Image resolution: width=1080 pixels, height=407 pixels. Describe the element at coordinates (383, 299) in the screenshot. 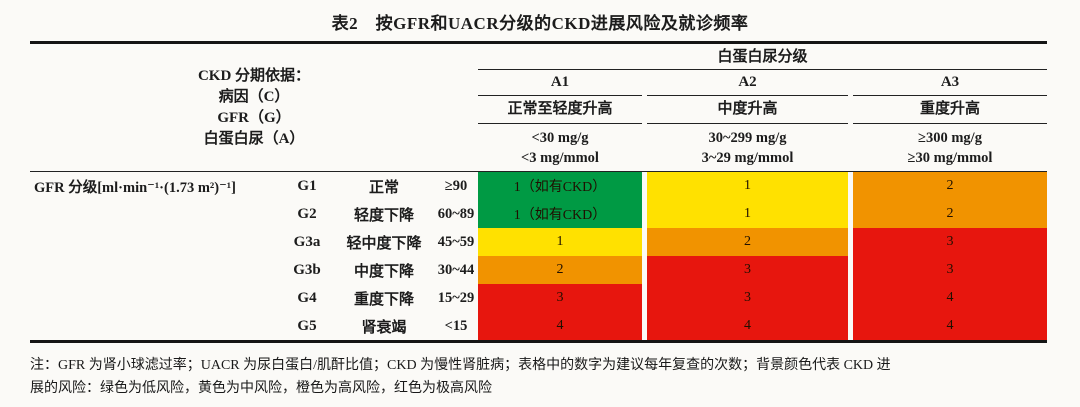

I see `gfr-description: 重度下降` at that location.